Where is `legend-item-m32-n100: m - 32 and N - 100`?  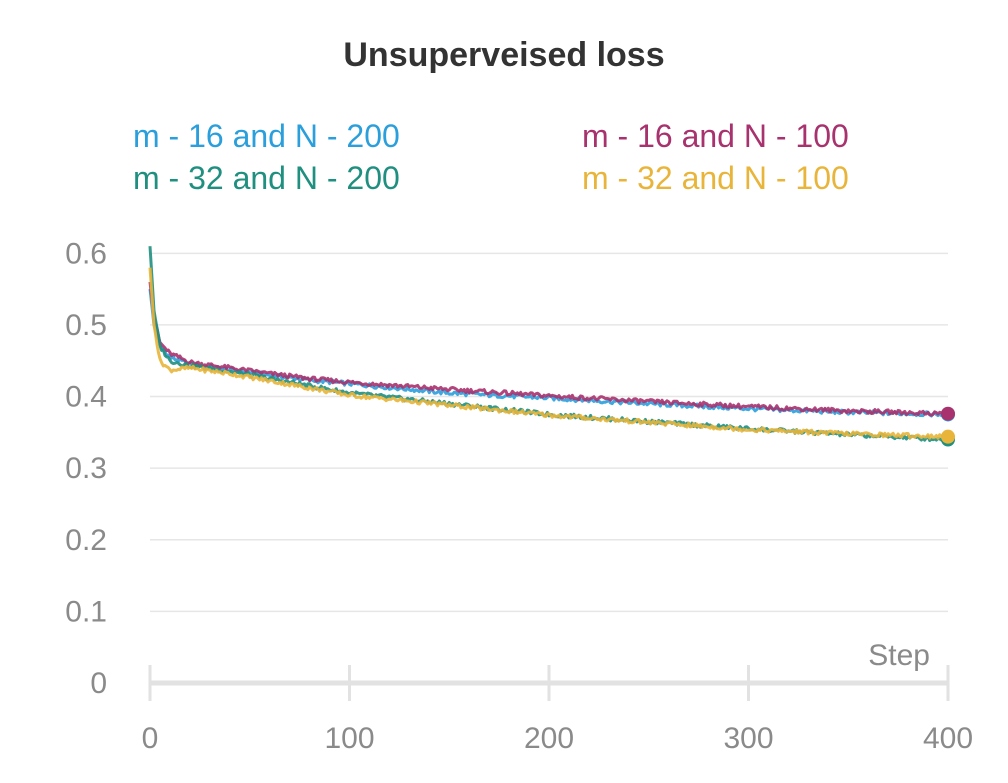
legend-item-m32-n100: m - 32 and N - 100 is located at coordinates (715, 178).